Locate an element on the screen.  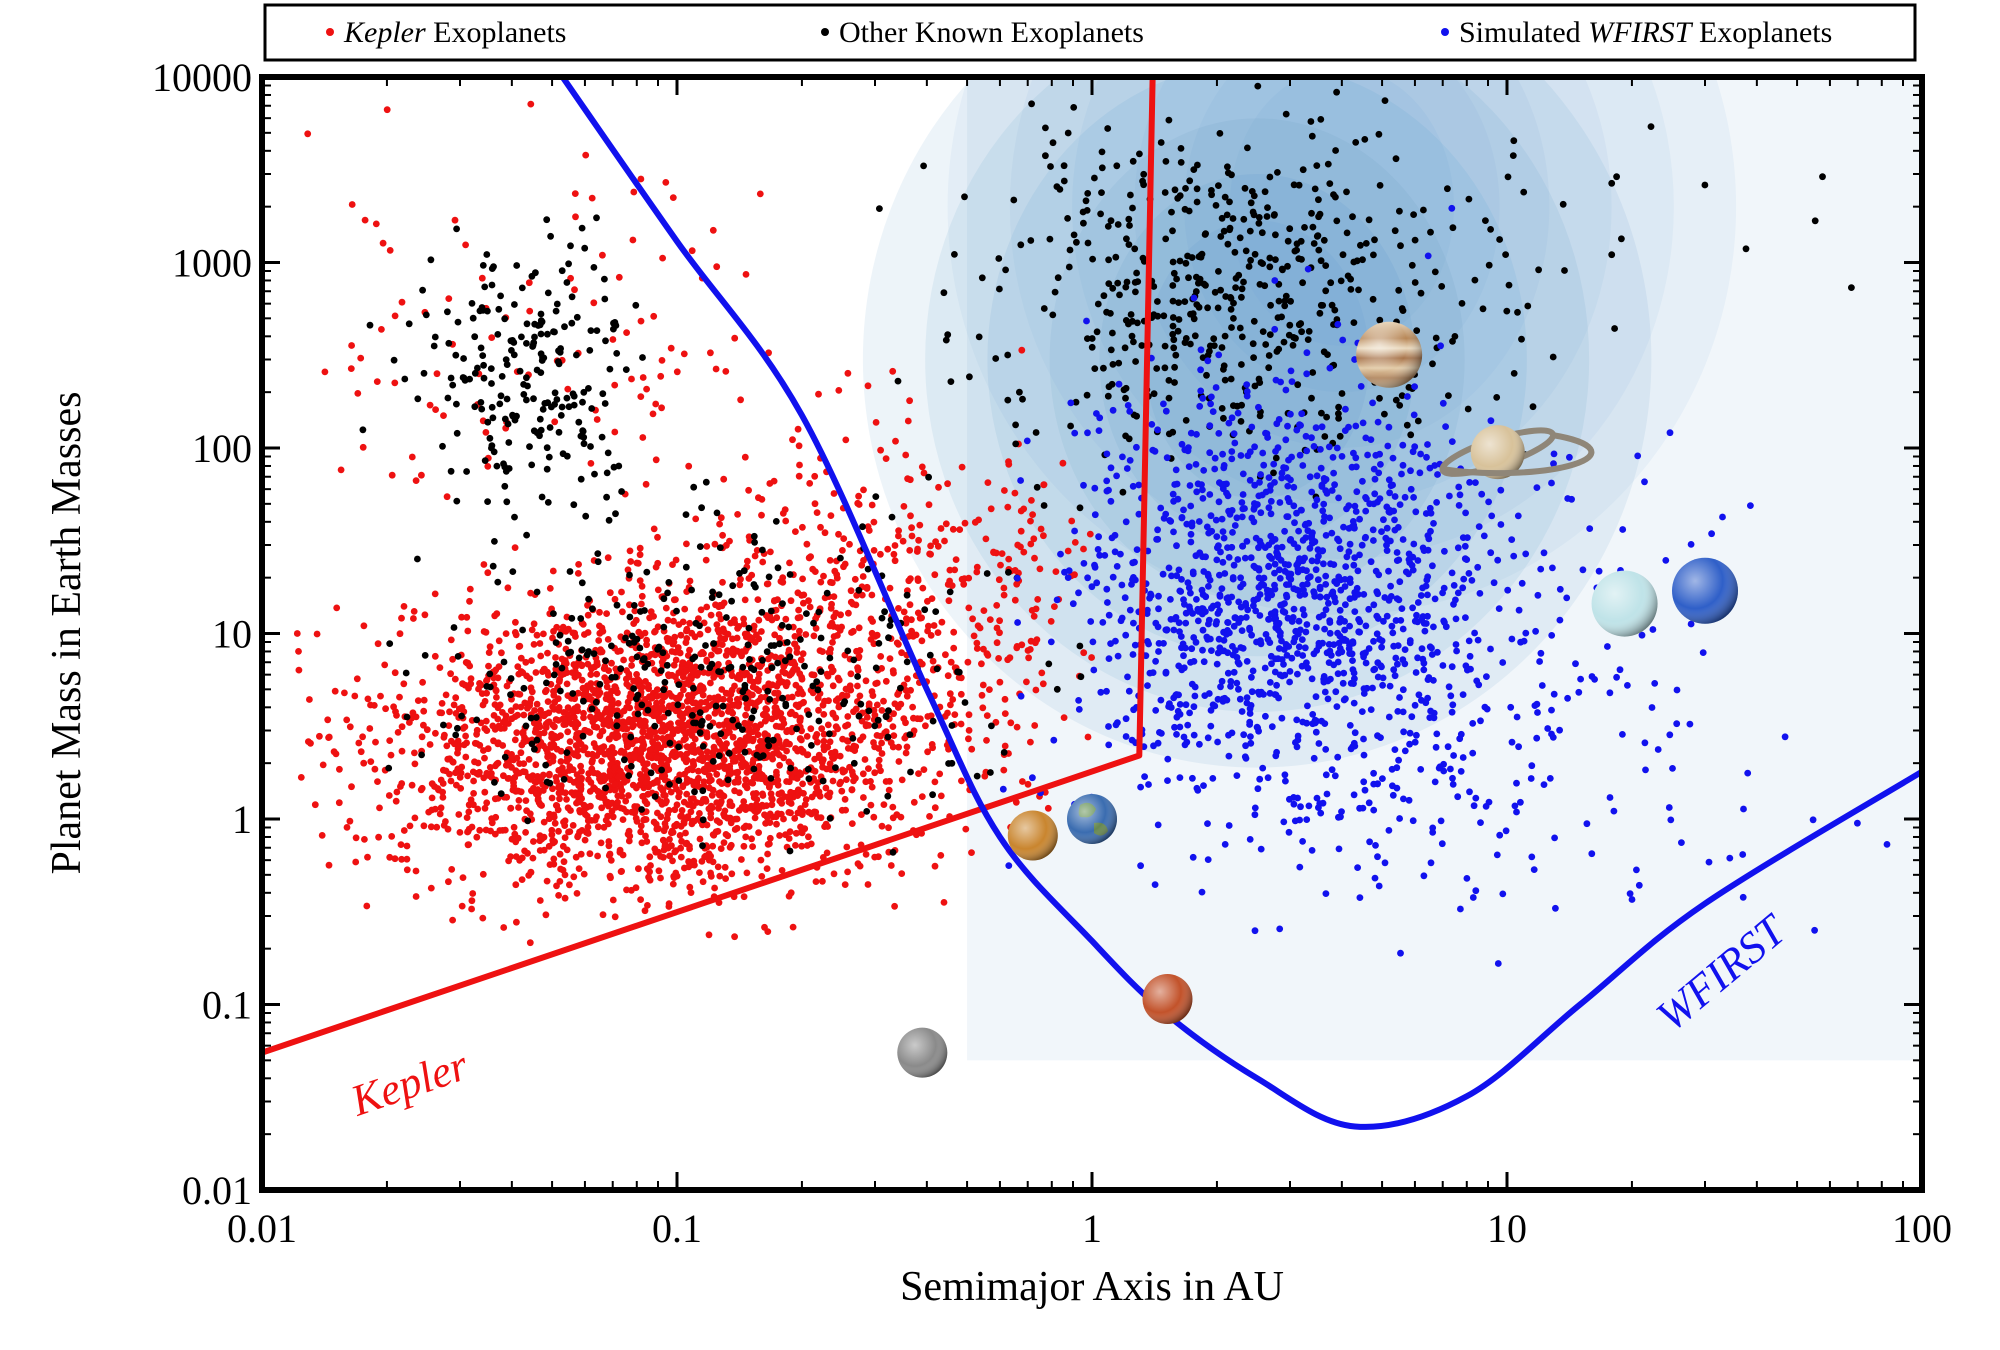
density-contour-level is located at coordinates (1341, 211).